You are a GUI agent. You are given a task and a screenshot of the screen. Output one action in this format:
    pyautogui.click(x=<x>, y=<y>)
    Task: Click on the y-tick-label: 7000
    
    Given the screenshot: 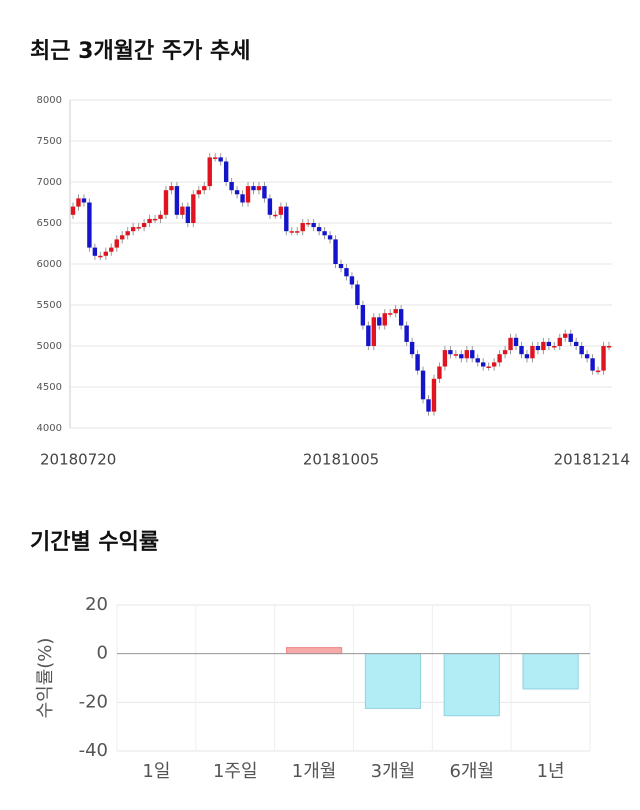 What is the action you would take?
    pyautogui.click(x=49, y=182)
    